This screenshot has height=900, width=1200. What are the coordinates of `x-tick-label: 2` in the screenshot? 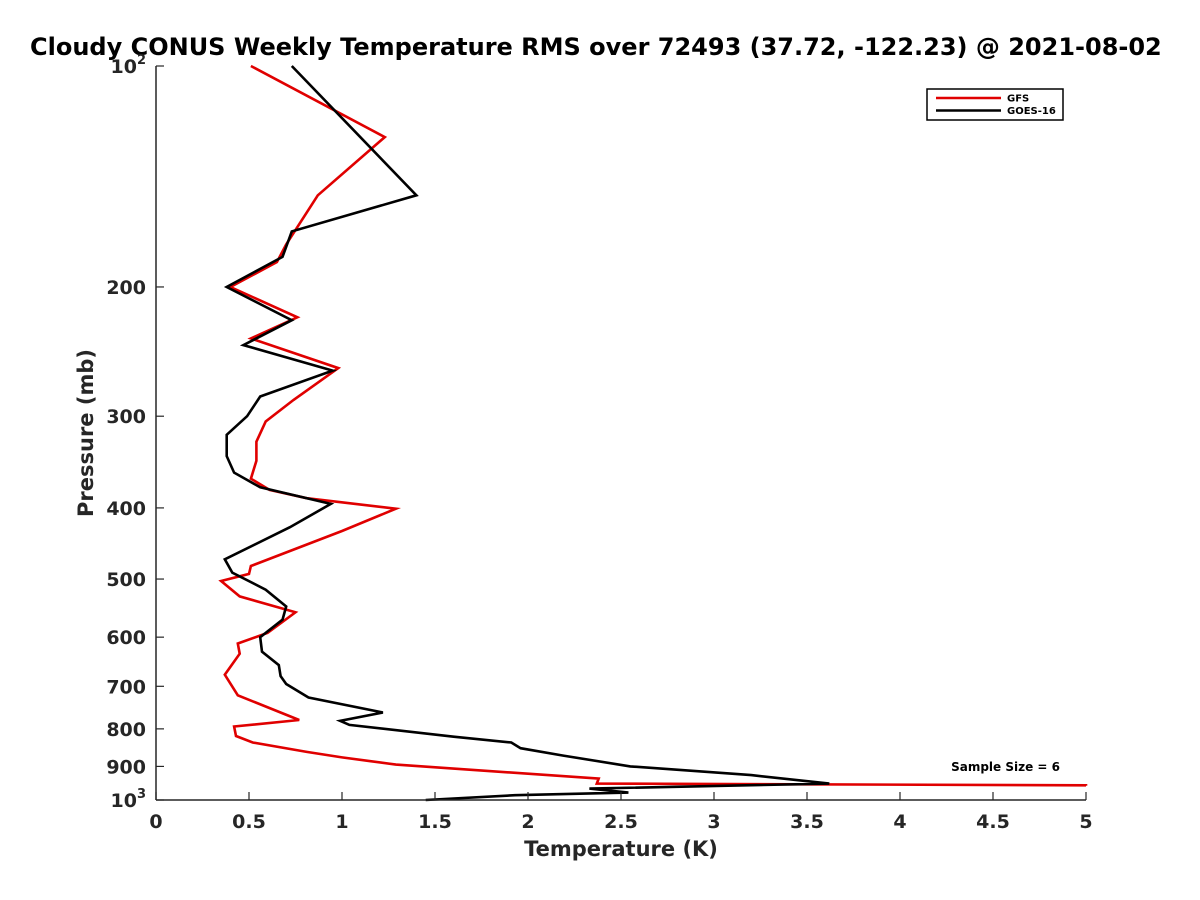 It's located at (527, 822).